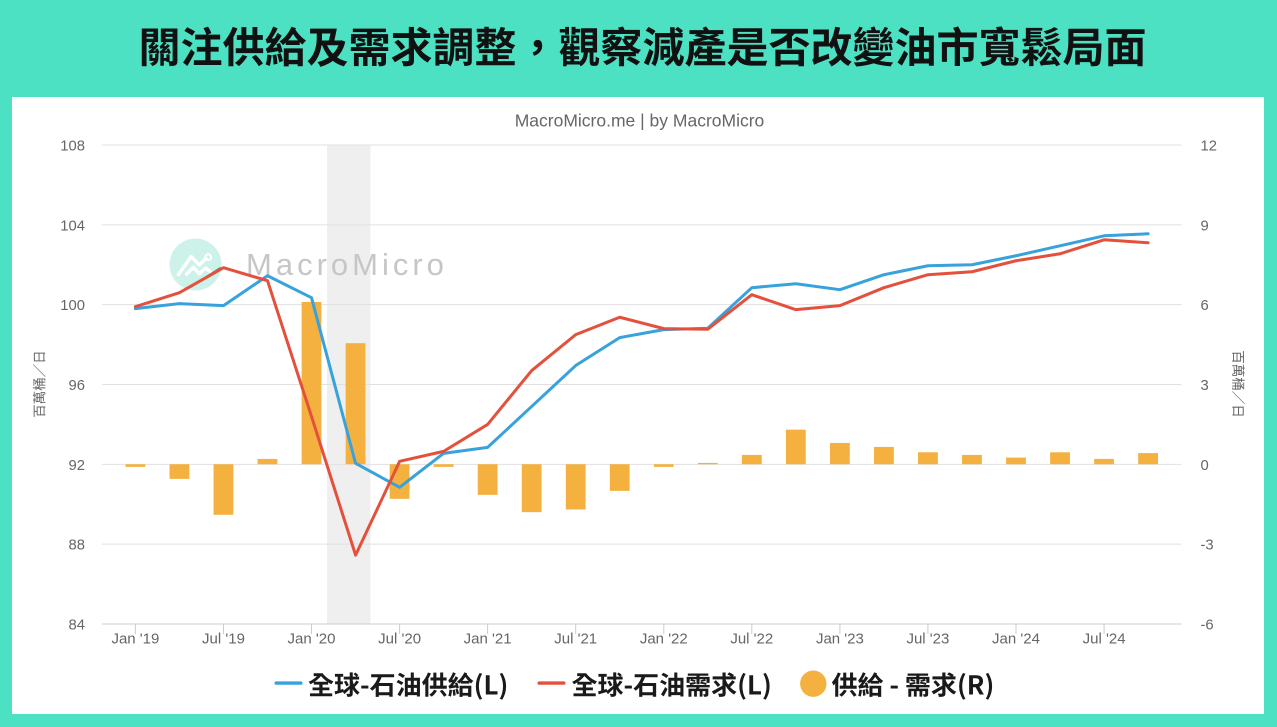  I want to click on svg-text: -6, so click(1207, 626).